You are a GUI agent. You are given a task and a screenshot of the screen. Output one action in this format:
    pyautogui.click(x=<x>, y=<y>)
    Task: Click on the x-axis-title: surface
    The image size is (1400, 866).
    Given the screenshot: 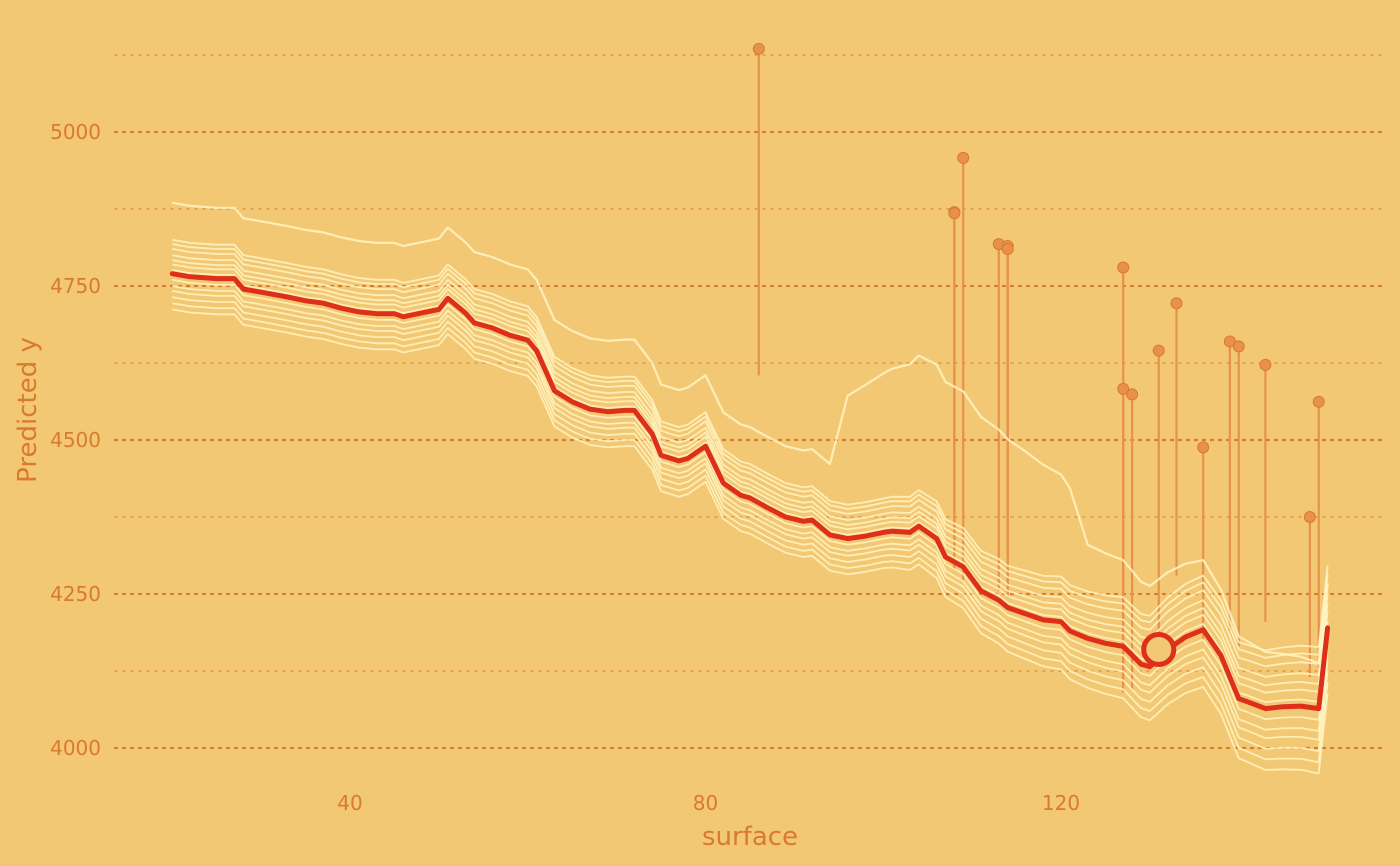 What is the action you would take?
    pyautogui.click(x=750, y=837)
    